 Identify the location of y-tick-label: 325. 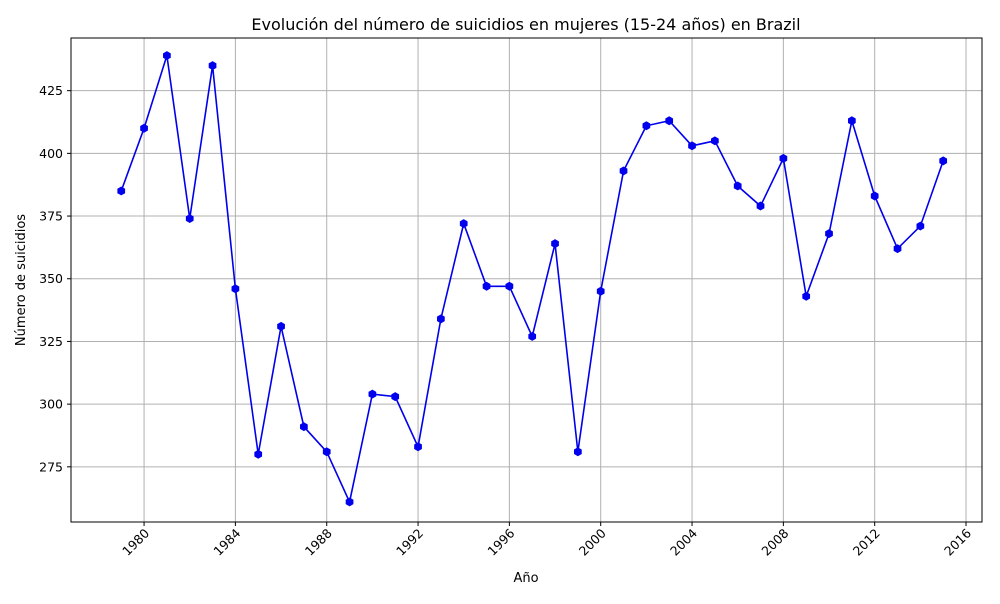
(51, 341).